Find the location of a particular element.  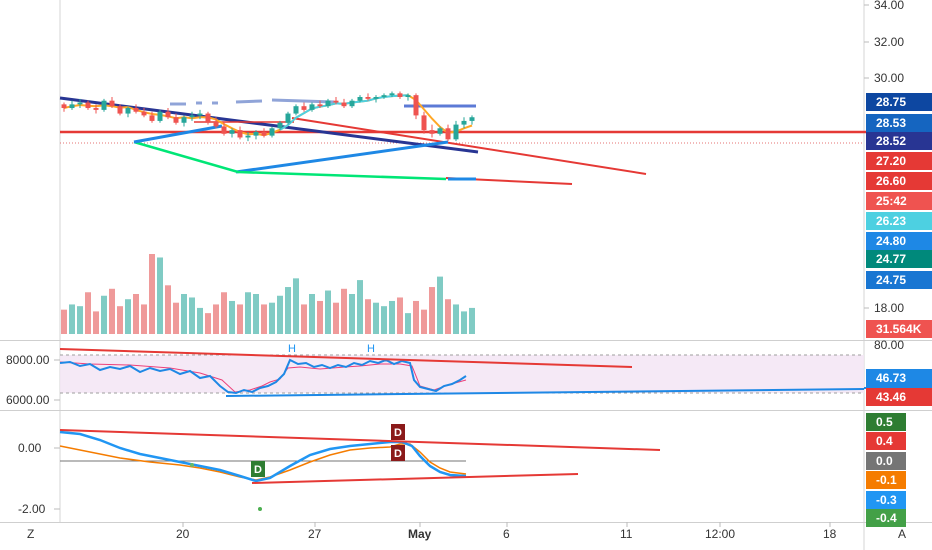

time-axis: 20 27 May 6 11 12:00 18 is located at coordinates (506, 531).